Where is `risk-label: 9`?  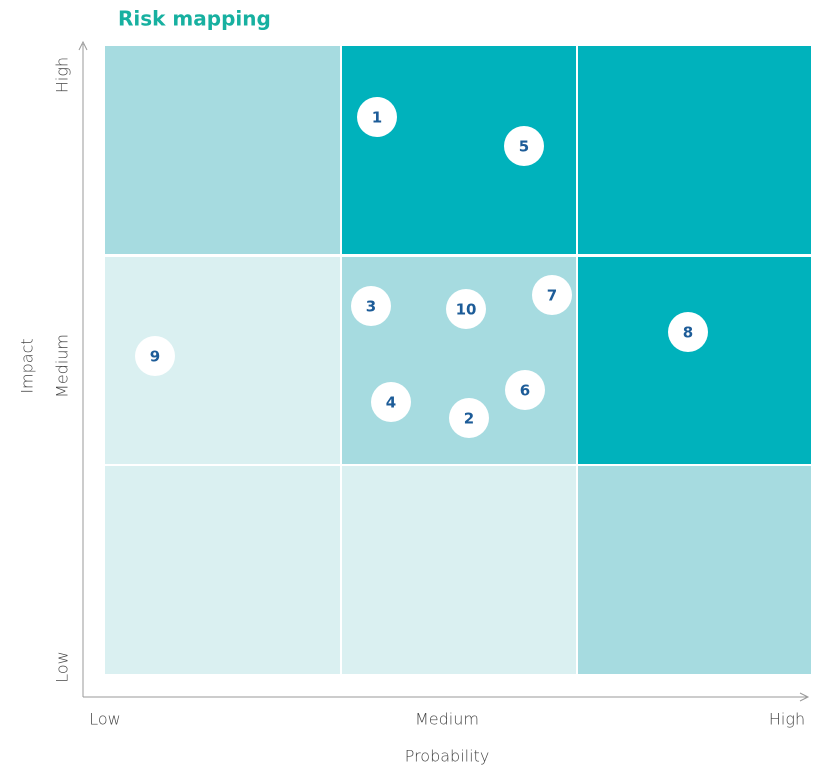 risk-label: 9 is located at coordinates (155, 357).